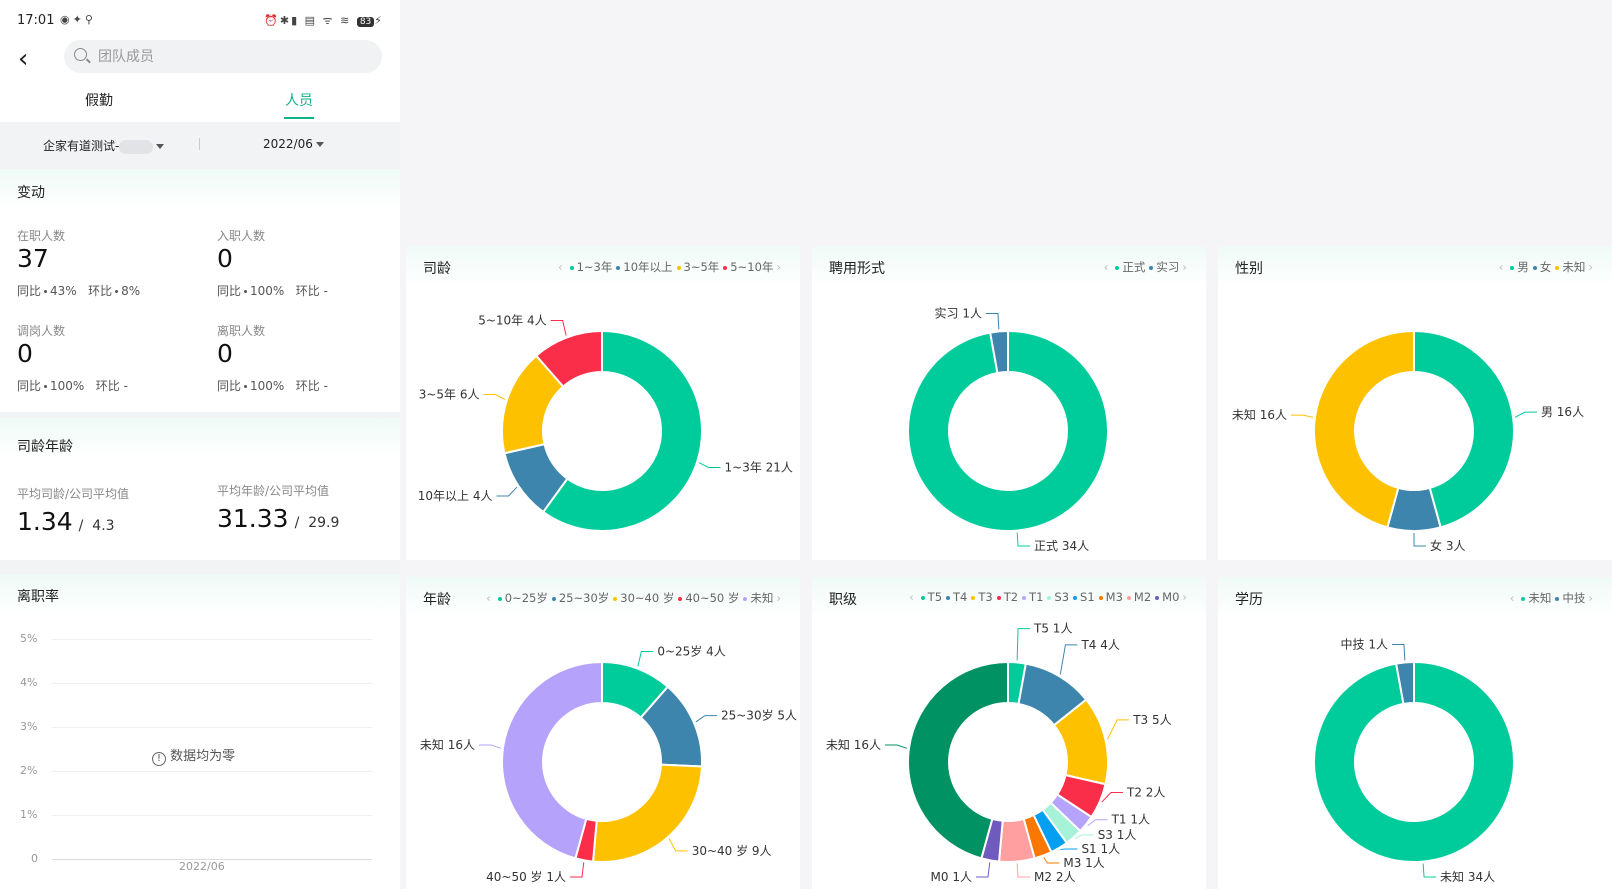 Image resolution: width=1612 pixels, height=889 pixels. What do you see at coordinates (225, 353) in the screenshot?
I see `stat-value: 0` at bounding box center [225, 353].